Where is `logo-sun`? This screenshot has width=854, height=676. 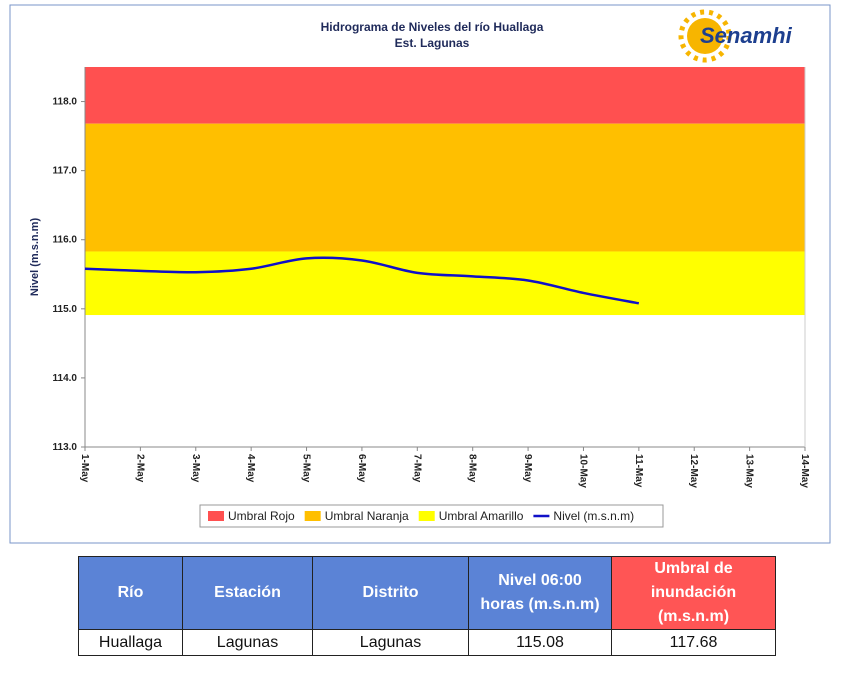
logo-sun is located at coordinates (705, 36).